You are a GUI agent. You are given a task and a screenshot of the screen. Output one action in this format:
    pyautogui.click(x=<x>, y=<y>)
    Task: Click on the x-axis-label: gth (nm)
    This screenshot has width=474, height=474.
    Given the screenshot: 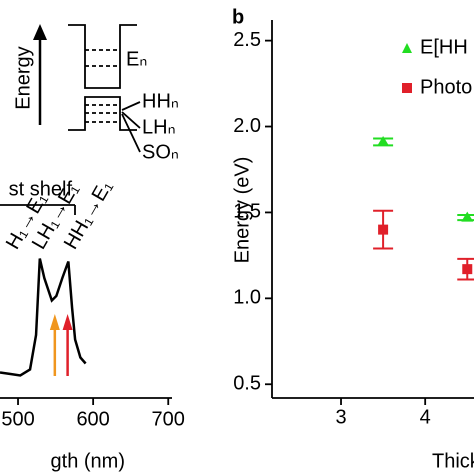 What is the action you would take?
    pyautogui.click(x=88, y=461)
    